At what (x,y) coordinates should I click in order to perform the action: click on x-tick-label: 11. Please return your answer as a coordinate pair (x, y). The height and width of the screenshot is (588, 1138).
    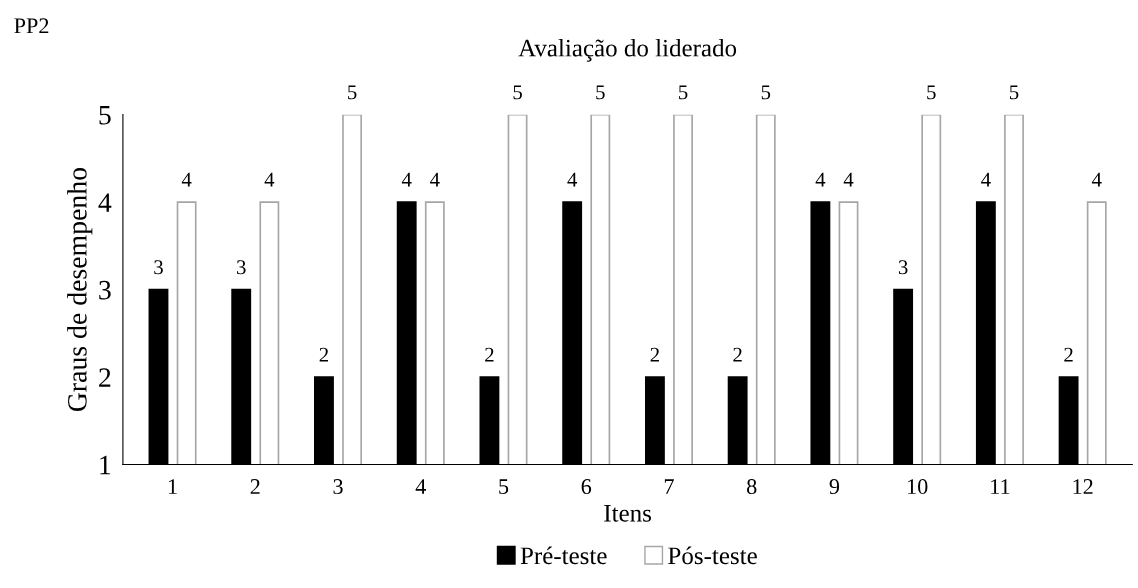
    Looking at the image, I should click on (1000, 486).